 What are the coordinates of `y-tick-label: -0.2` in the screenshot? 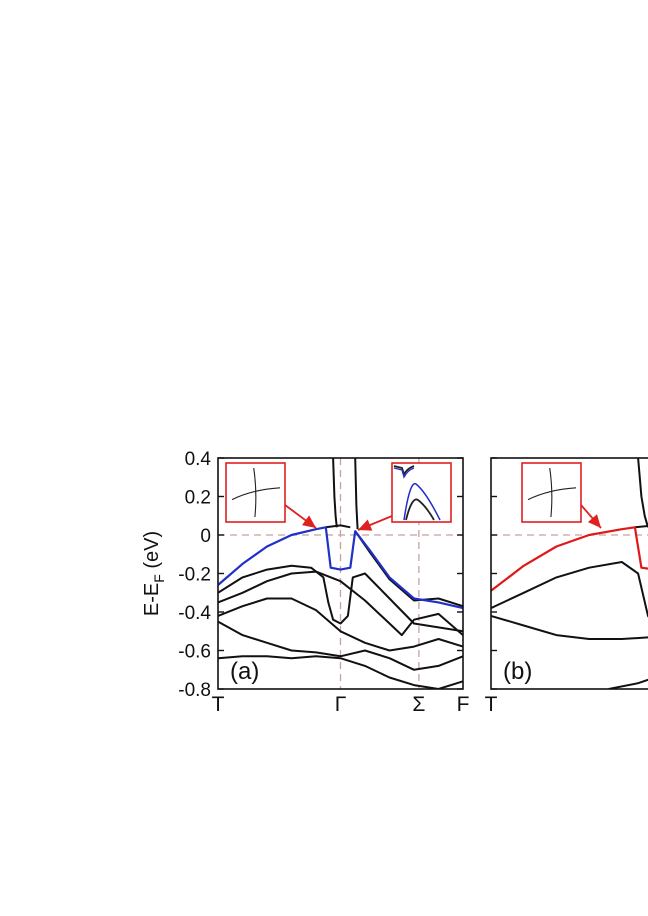 It's located at (194, 575).